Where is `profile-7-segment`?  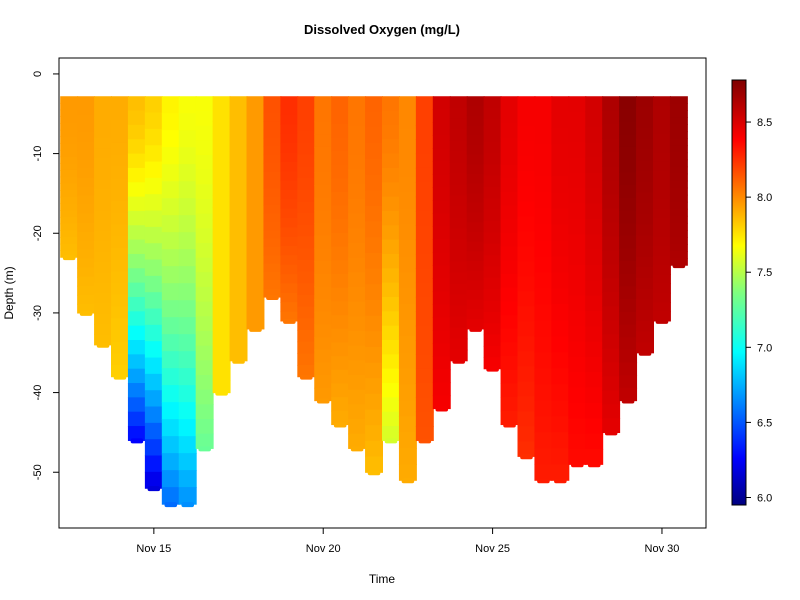 profile-7-segment is located at coordinates (187, 122).